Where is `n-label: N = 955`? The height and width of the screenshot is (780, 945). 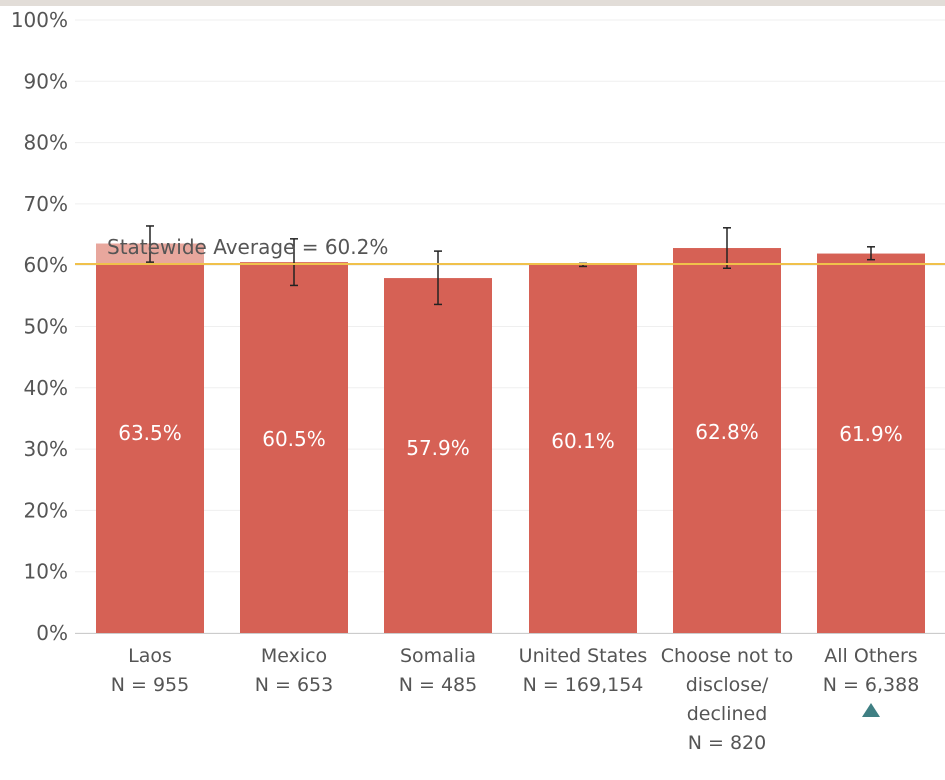 n-label: N = 955 is located at coordinates (150, 685).